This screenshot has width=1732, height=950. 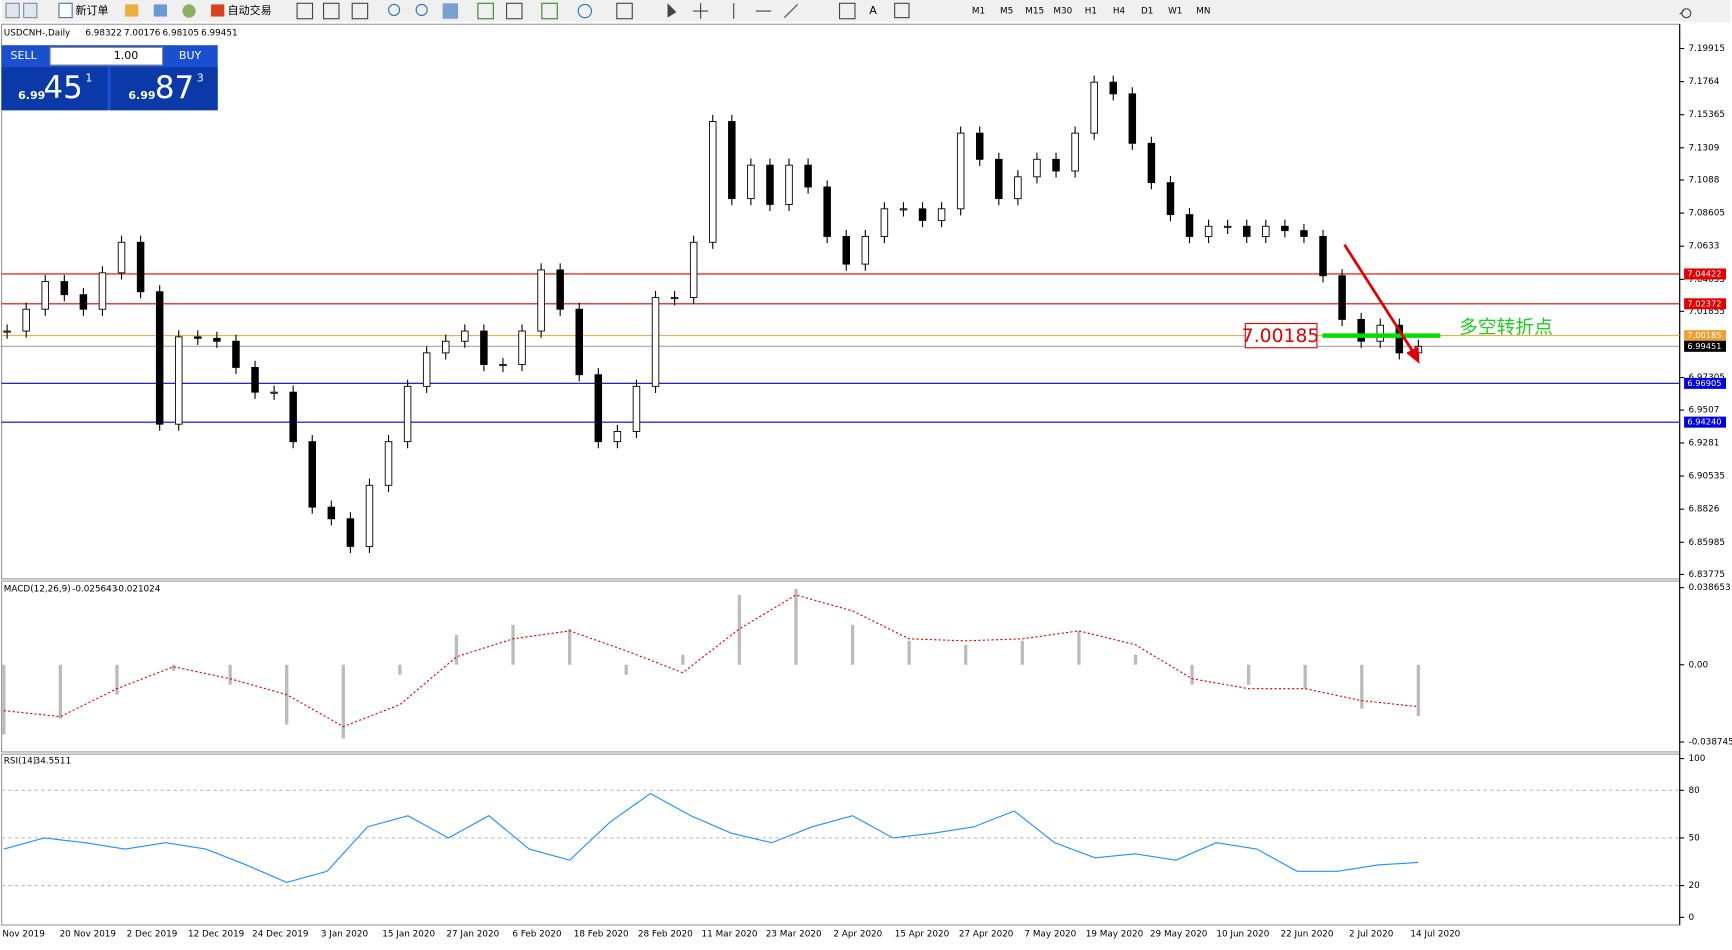 What do you see at coordinates (1707, 49) in the screenshot?
I see `y-tick-label: 7.19915` at bounding box center [1707, 49].